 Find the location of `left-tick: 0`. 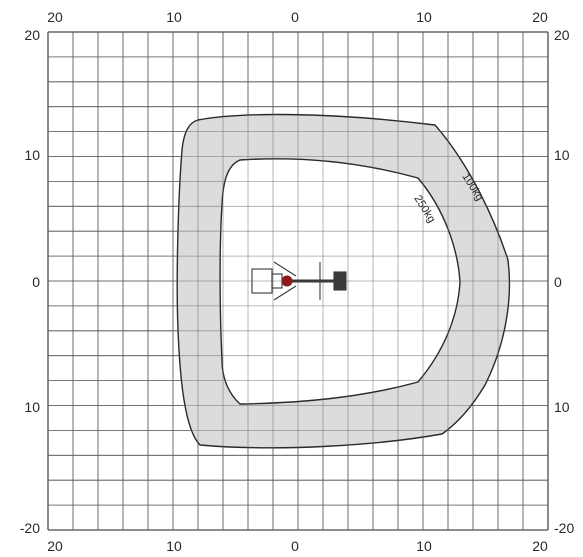

left-tick: 0 is located at coordinates (36, 282).